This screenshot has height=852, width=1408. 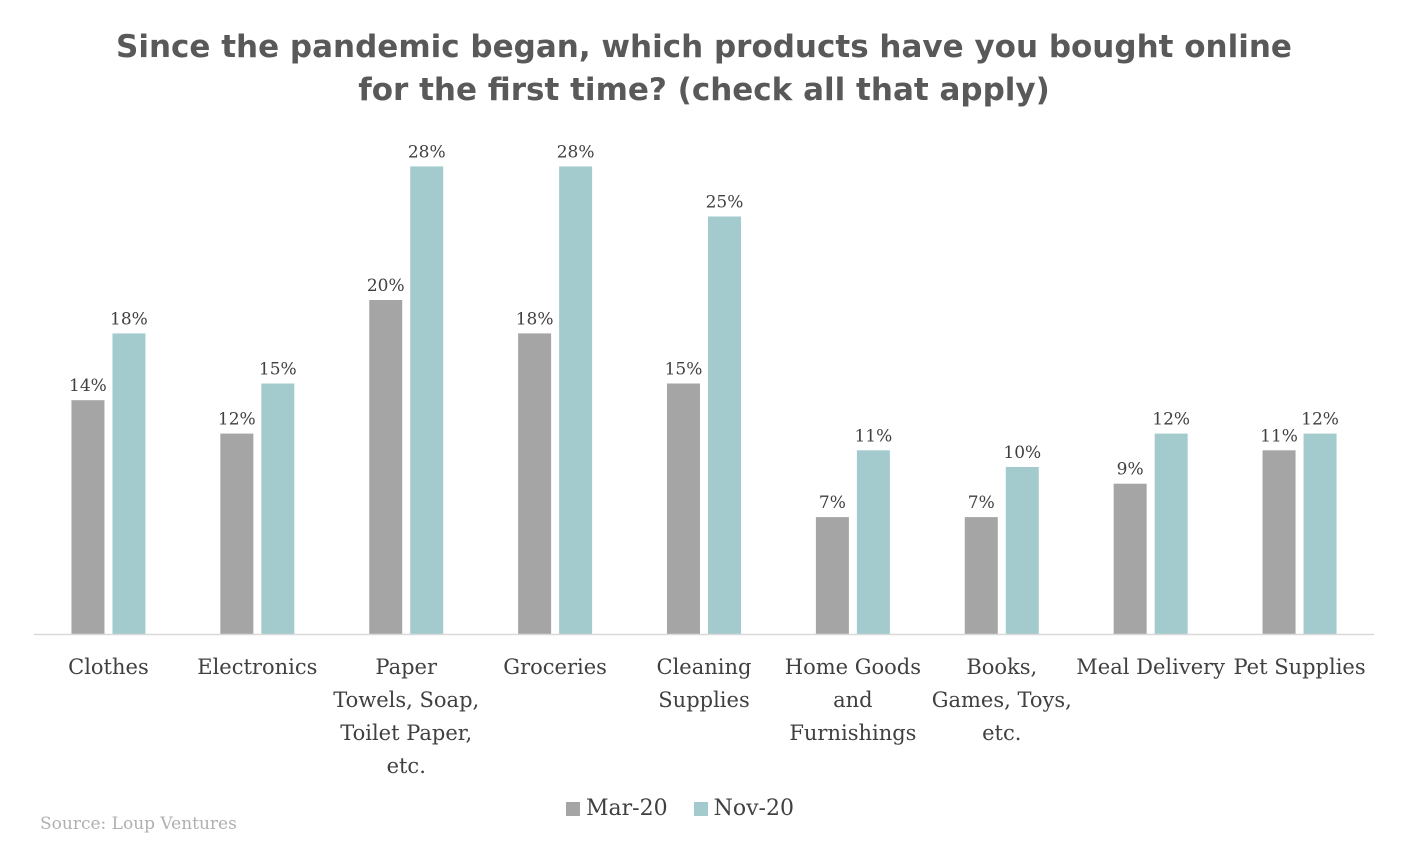 I want to click on legend-item-mar-20: Mar-20, so click(x=617, y=808).